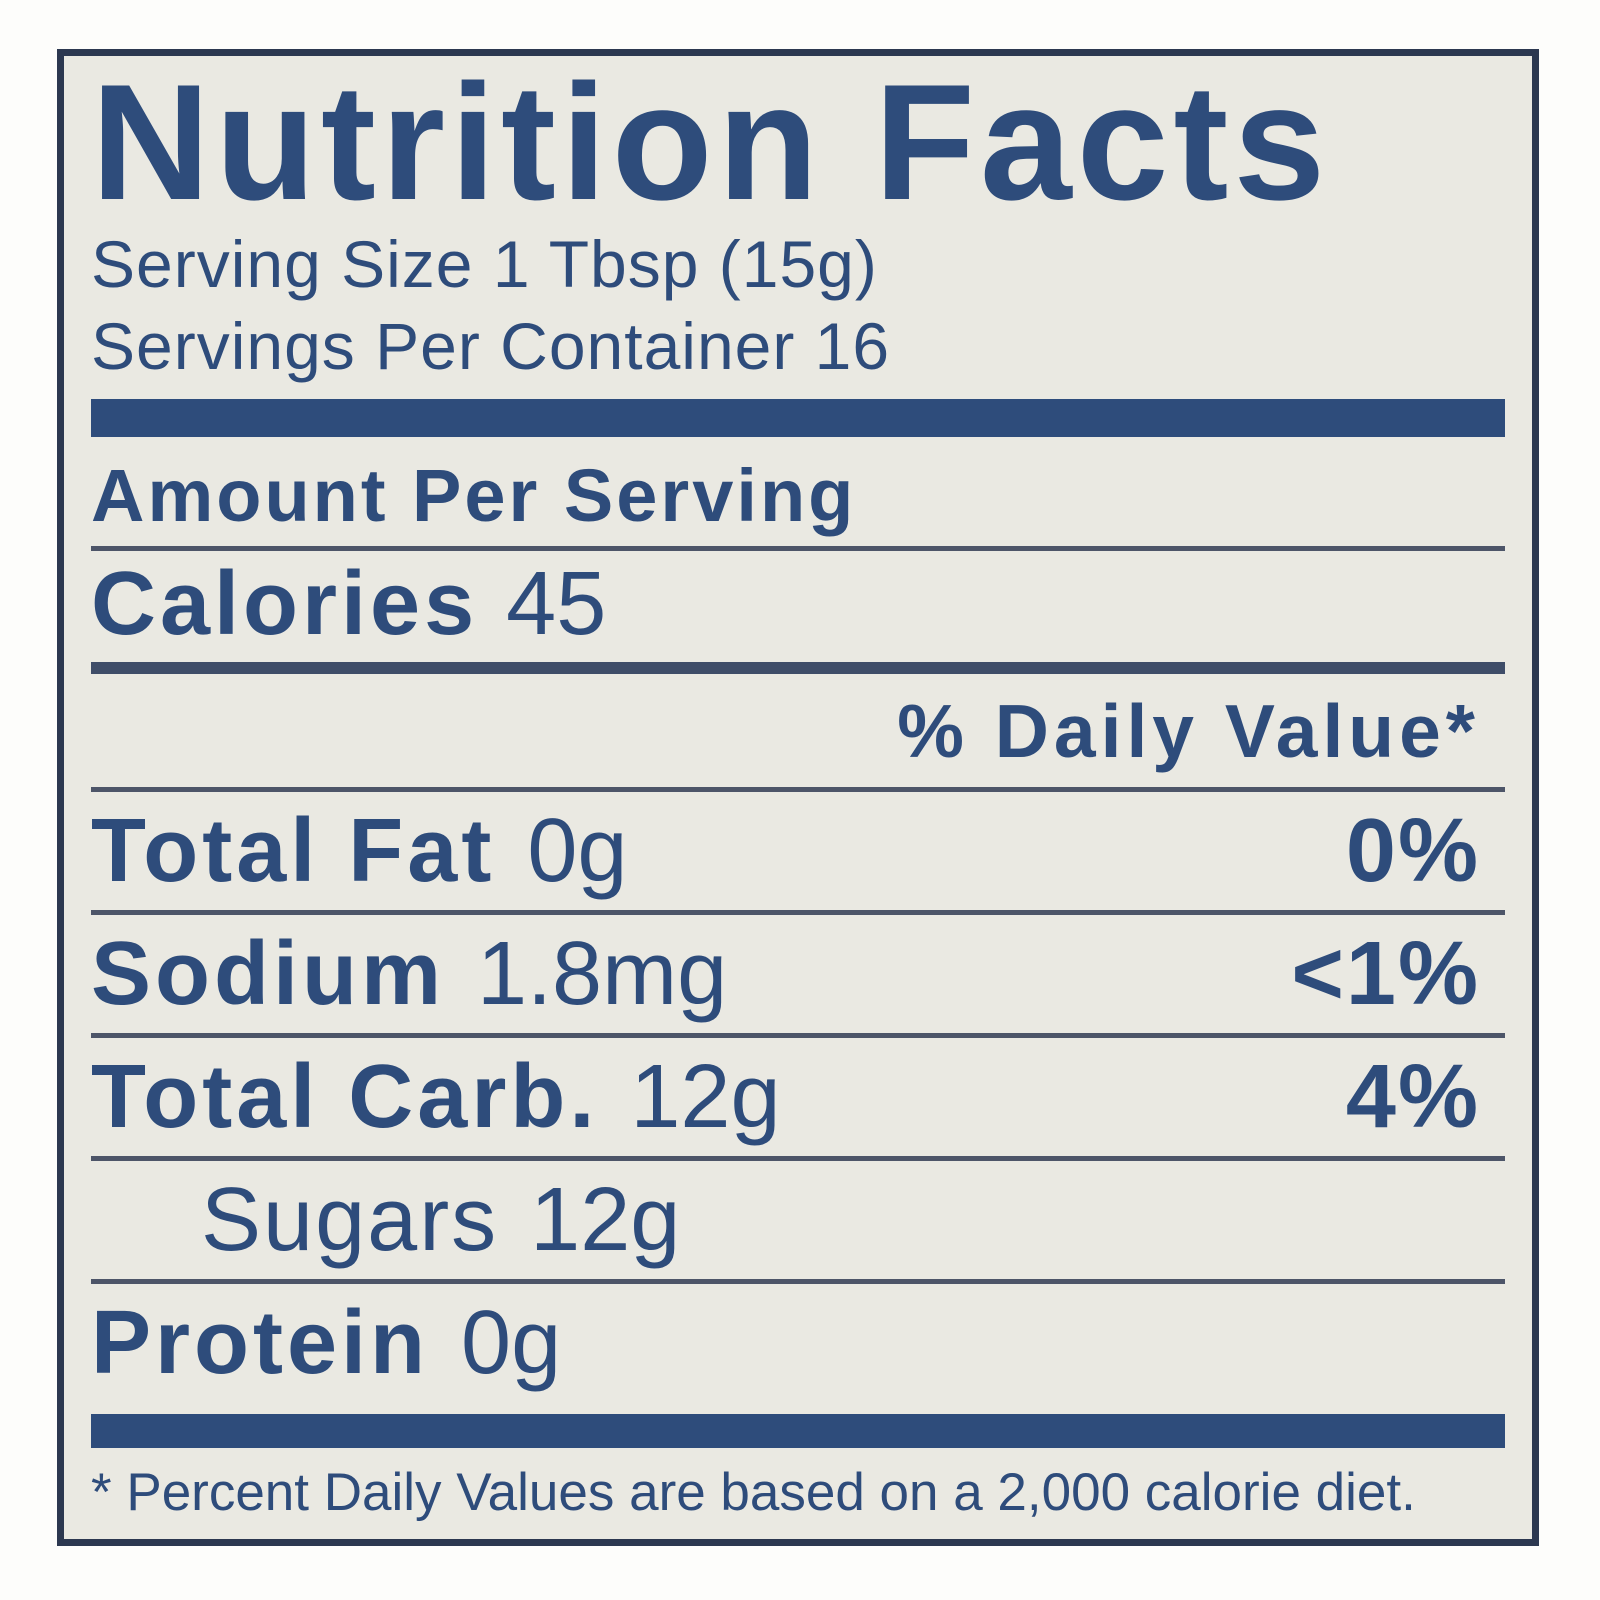 The image size is (1600, 1600). Describe the element at coordinates (260, 1342) in the screenshot. I see `nutrient-name: Protein` at that location.